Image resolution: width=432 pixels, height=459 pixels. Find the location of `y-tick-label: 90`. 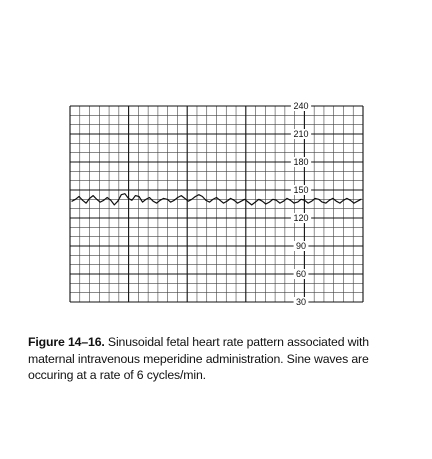

y-tick-label: 90 is located at coordinates (301, 246).